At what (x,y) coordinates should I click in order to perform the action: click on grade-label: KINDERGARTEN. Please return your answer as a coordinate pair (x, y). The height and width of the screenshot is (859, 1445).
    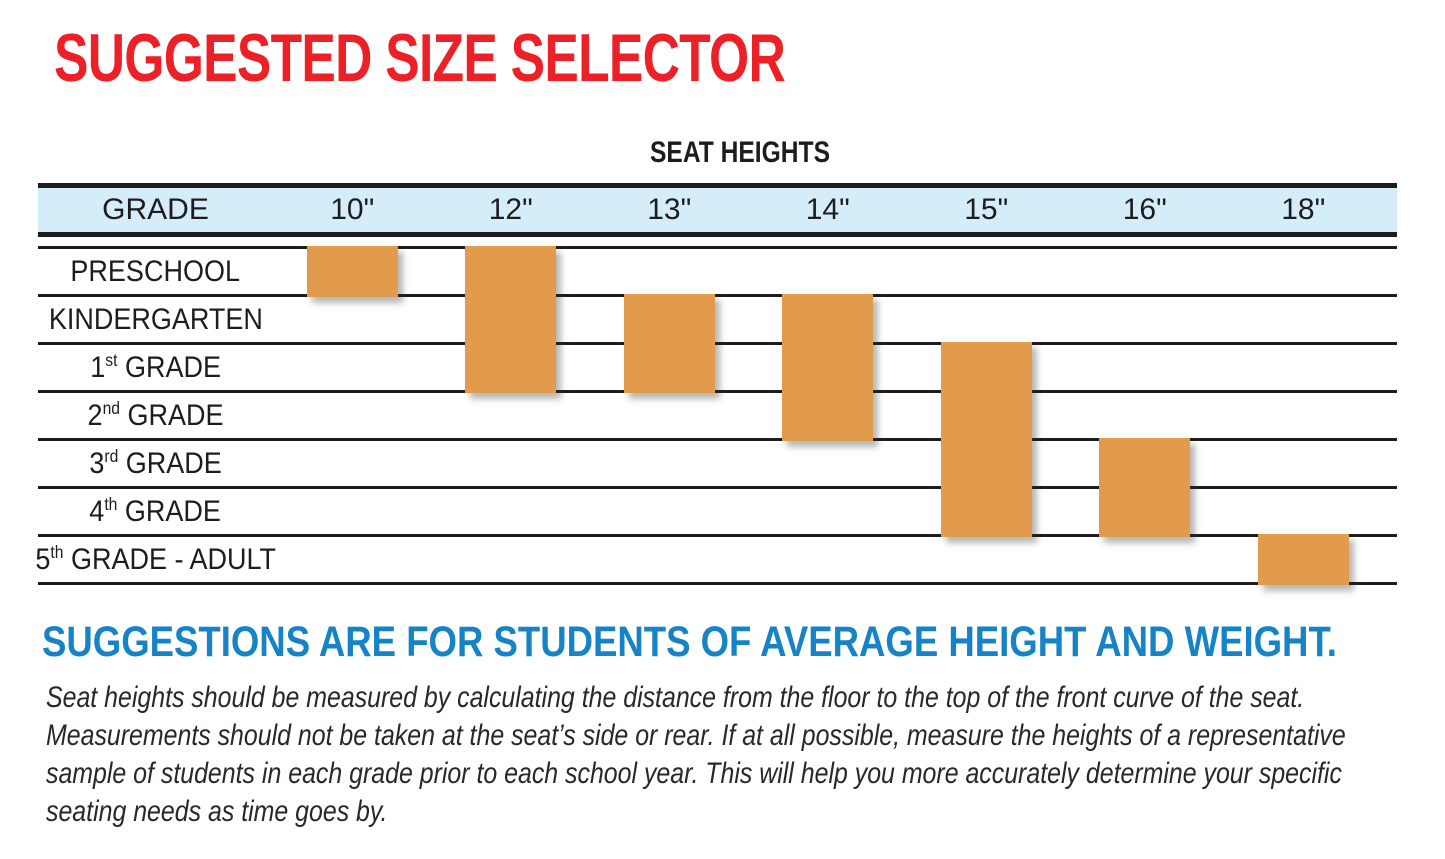
    Looking at the image, I should click on (155, 319).